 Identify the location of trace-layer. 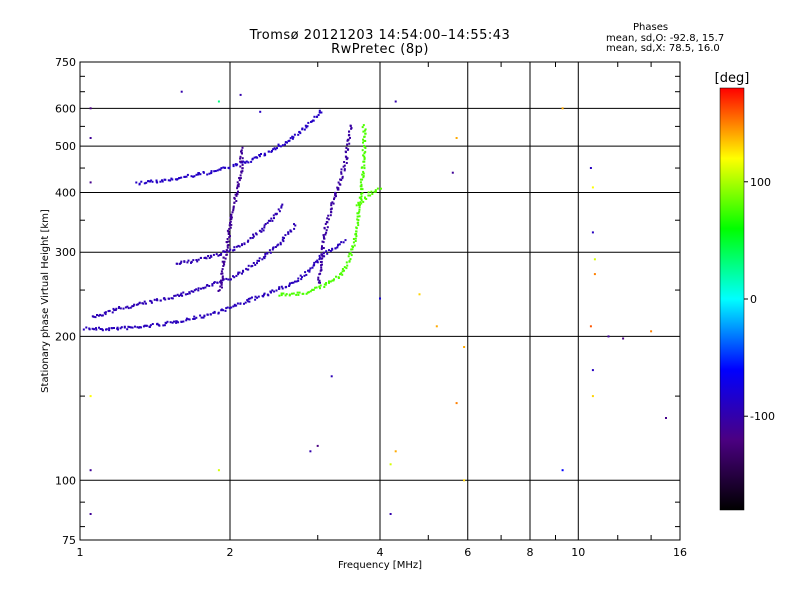
(232, 220).